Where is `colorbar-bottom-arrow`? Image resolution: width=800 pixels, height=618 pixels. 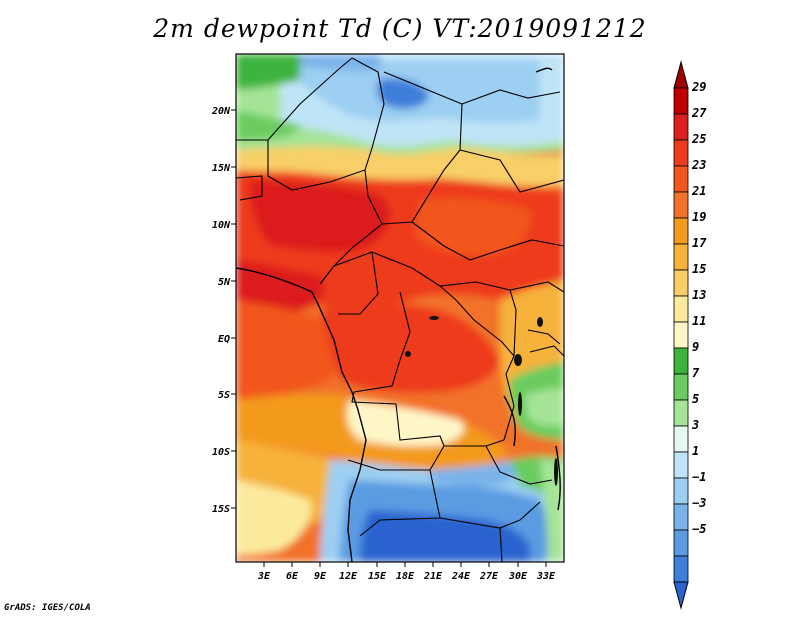
colorbar-bottom-arrow is located at coordinates (681, 595).